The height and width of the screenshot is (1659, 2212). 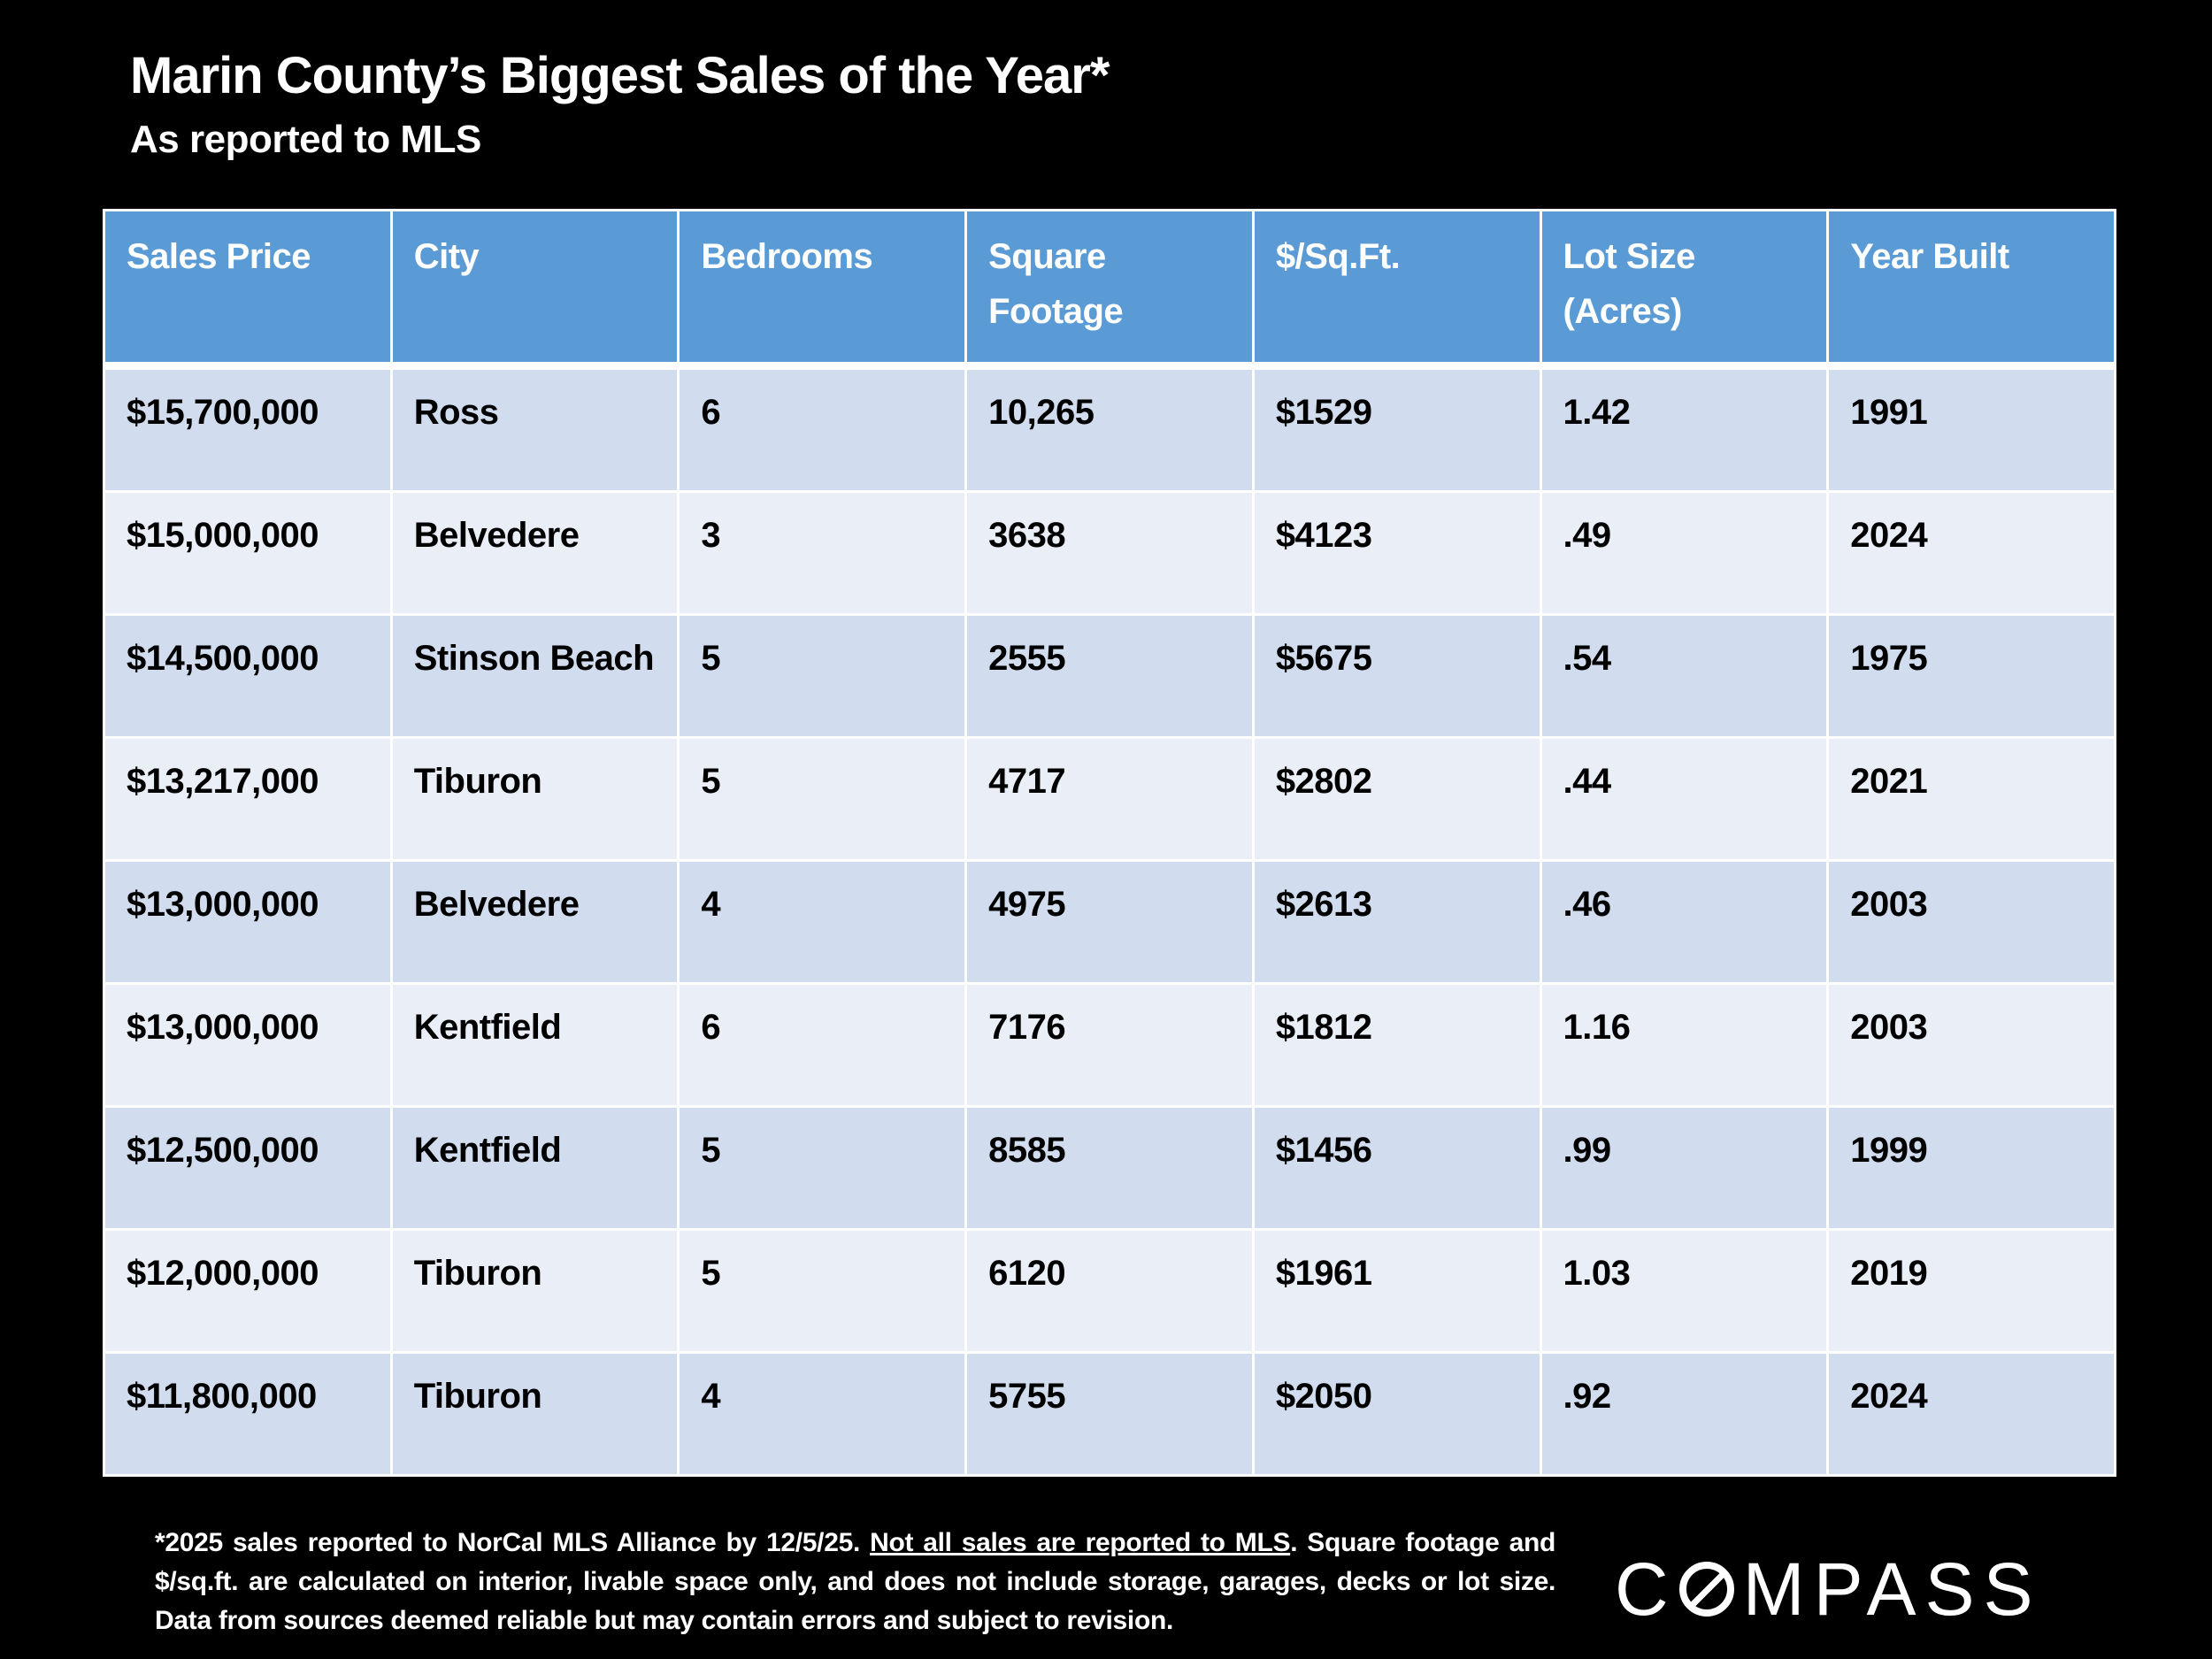 I want to click on cell-square-footage: 4717, so click(x=1109, y=799).